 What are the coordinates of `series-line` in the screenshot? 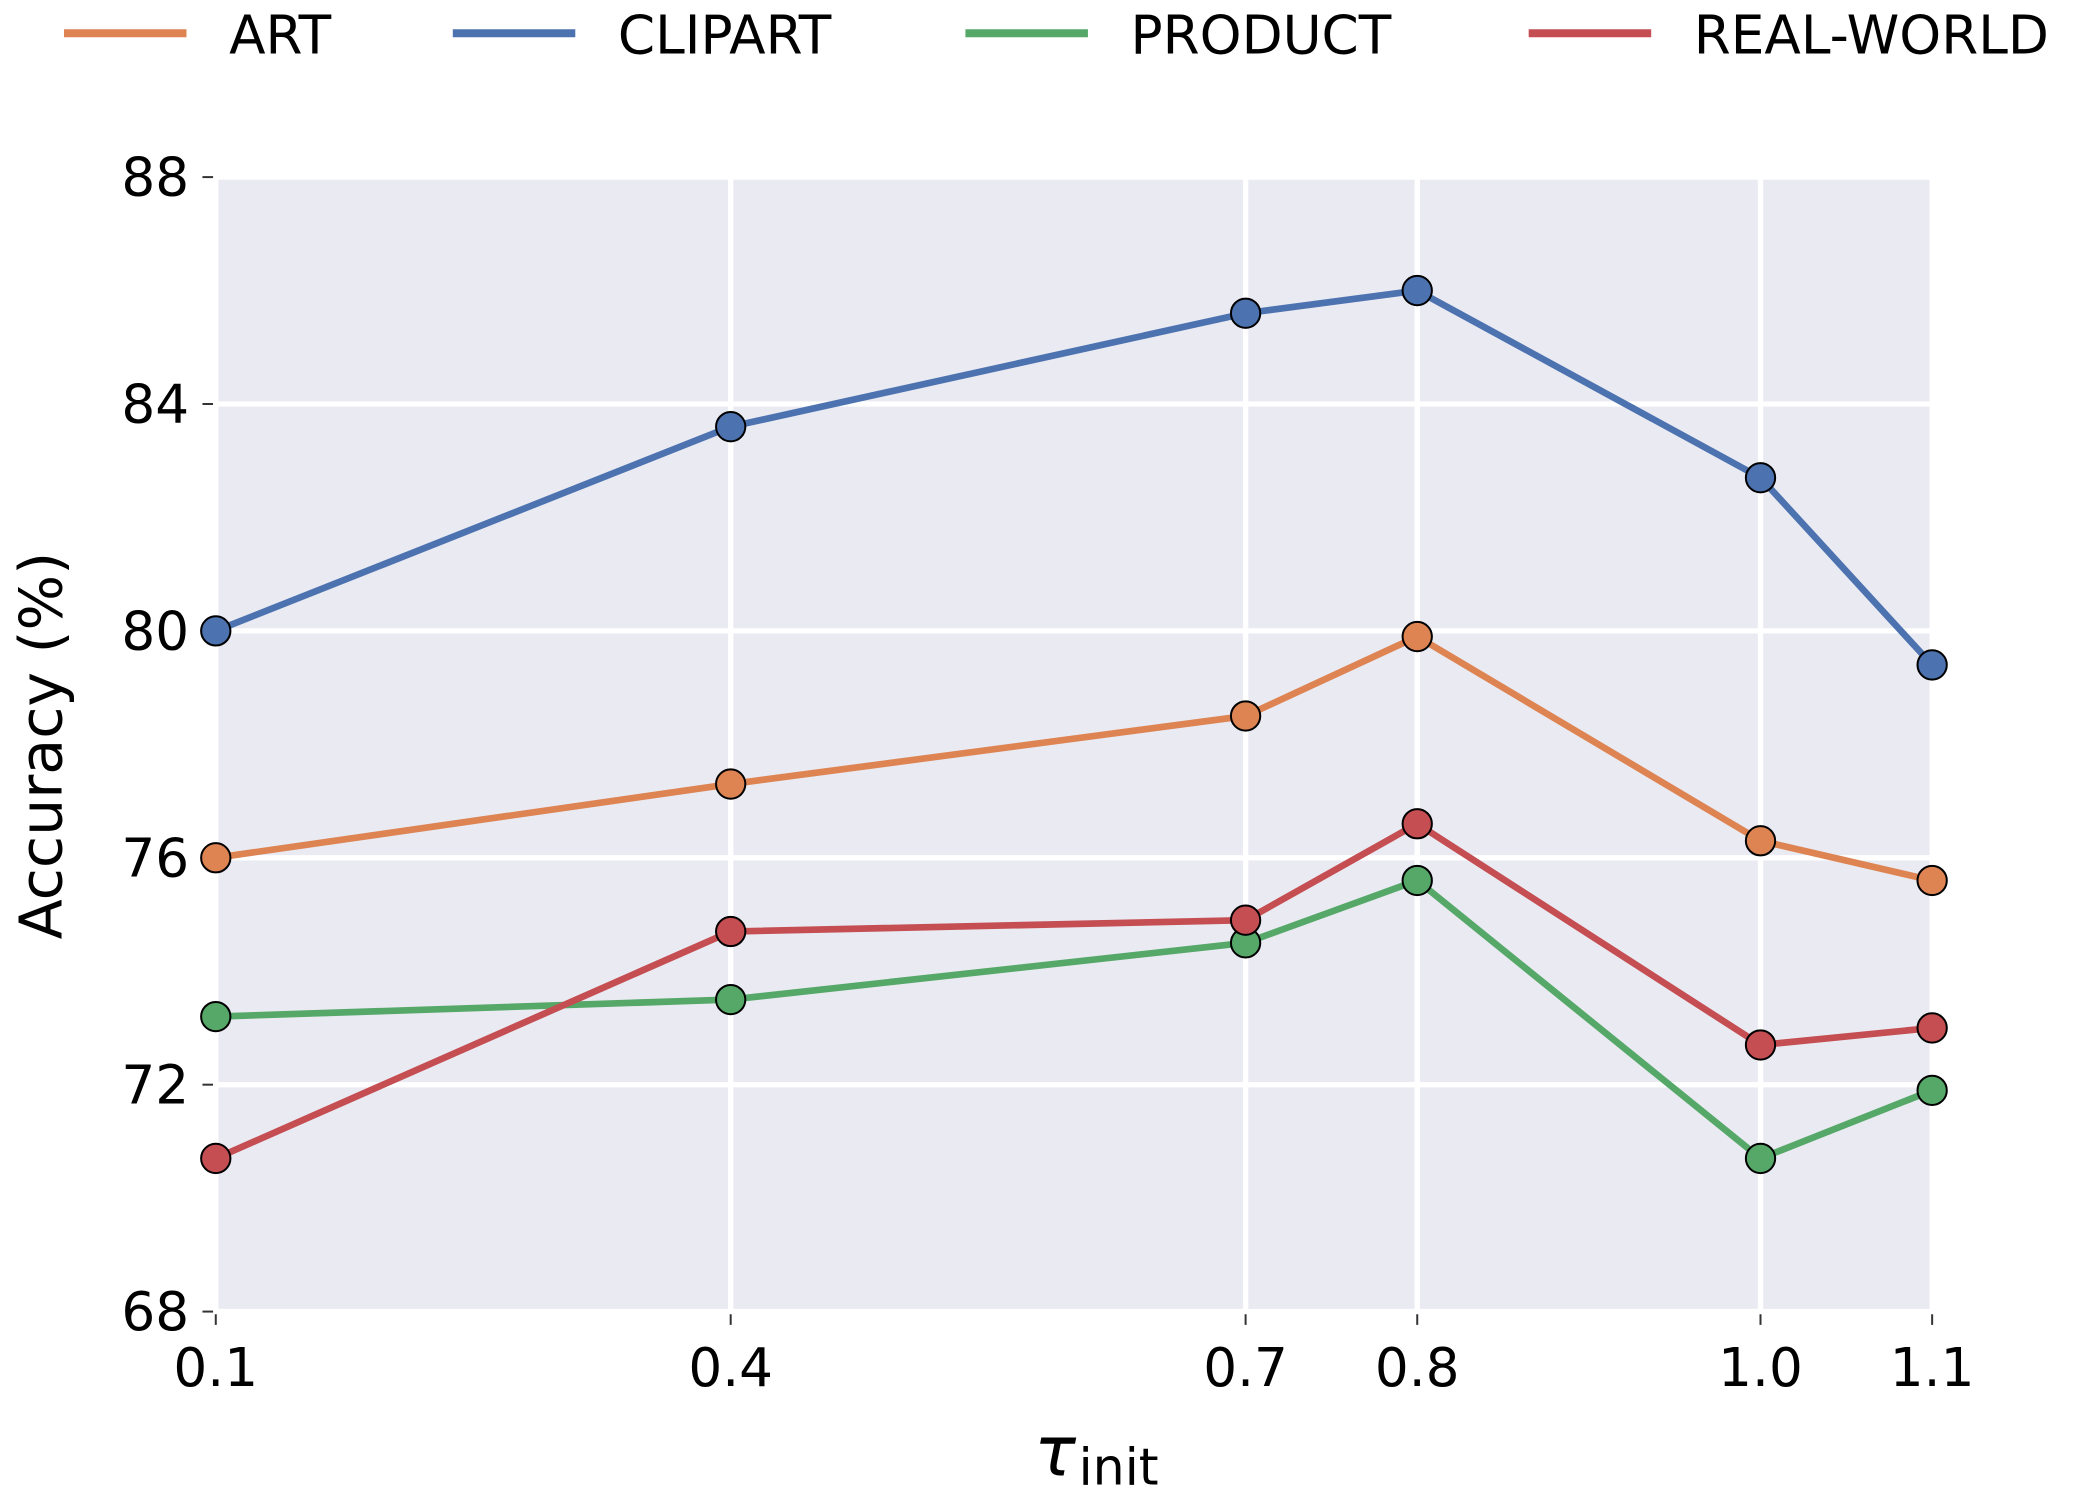 It's located at (1074, 758).